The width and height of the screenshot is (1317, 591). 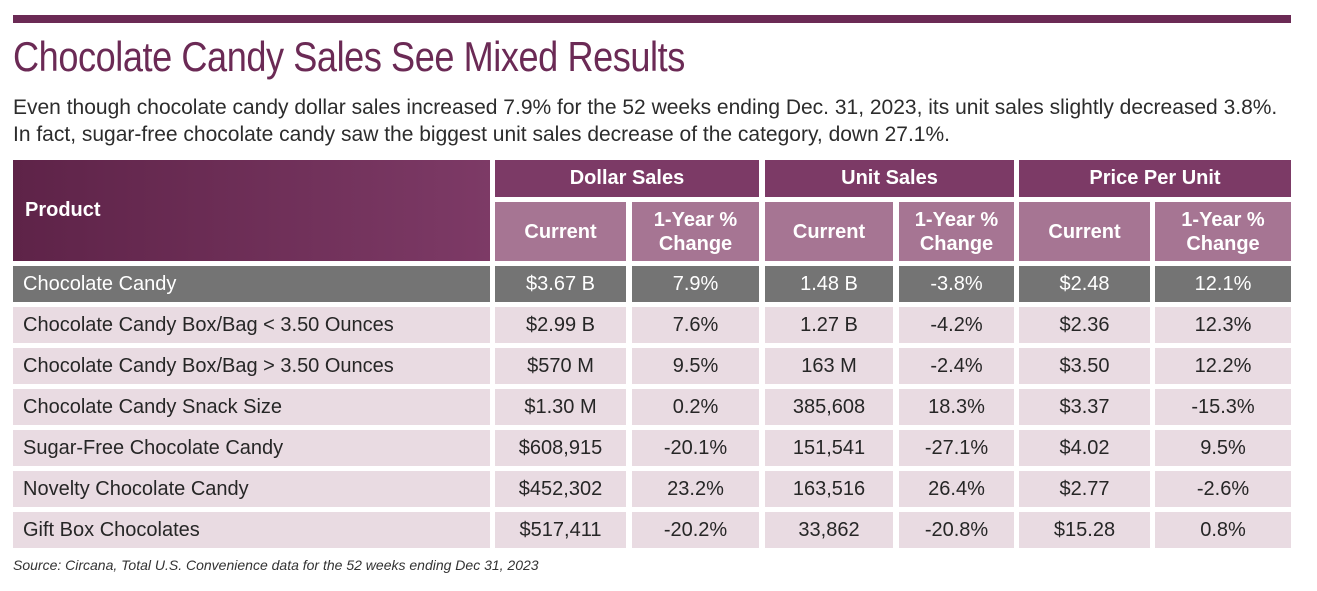 What do you see at coordinates (251, 284) in the screenshot?
I see `cell-product: Chocolate Candy` at bounding box center [251, 284].